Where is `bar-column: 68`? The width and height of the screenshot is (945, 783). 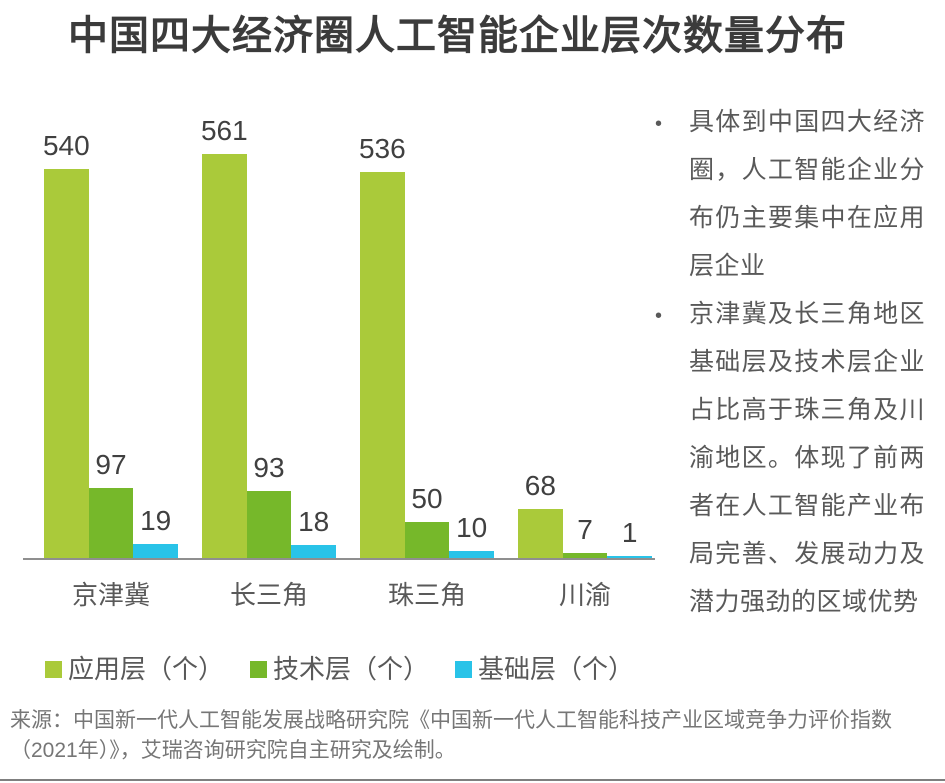
bar-column: 68 is located at coordinates (540, 514).